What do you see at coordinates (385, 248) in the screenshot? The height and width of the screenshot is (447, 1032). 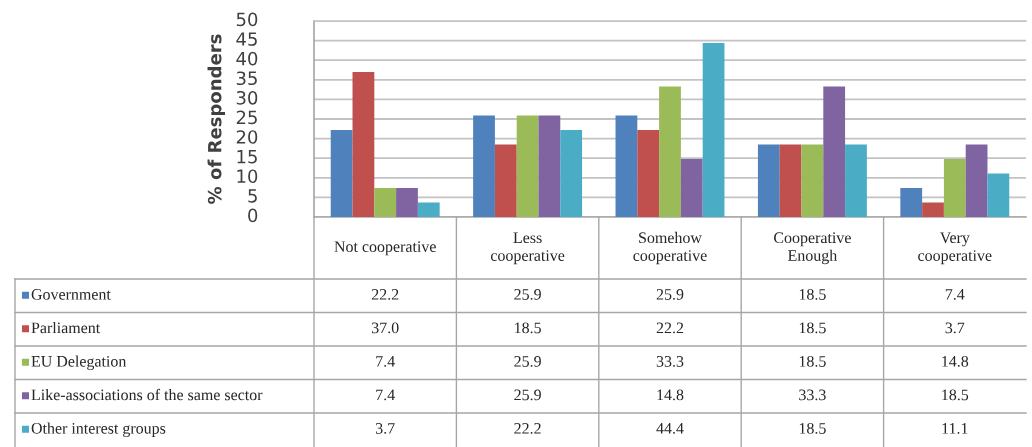 I see `x-tick-label: Not cooperative` at bounding box center [385, 248].